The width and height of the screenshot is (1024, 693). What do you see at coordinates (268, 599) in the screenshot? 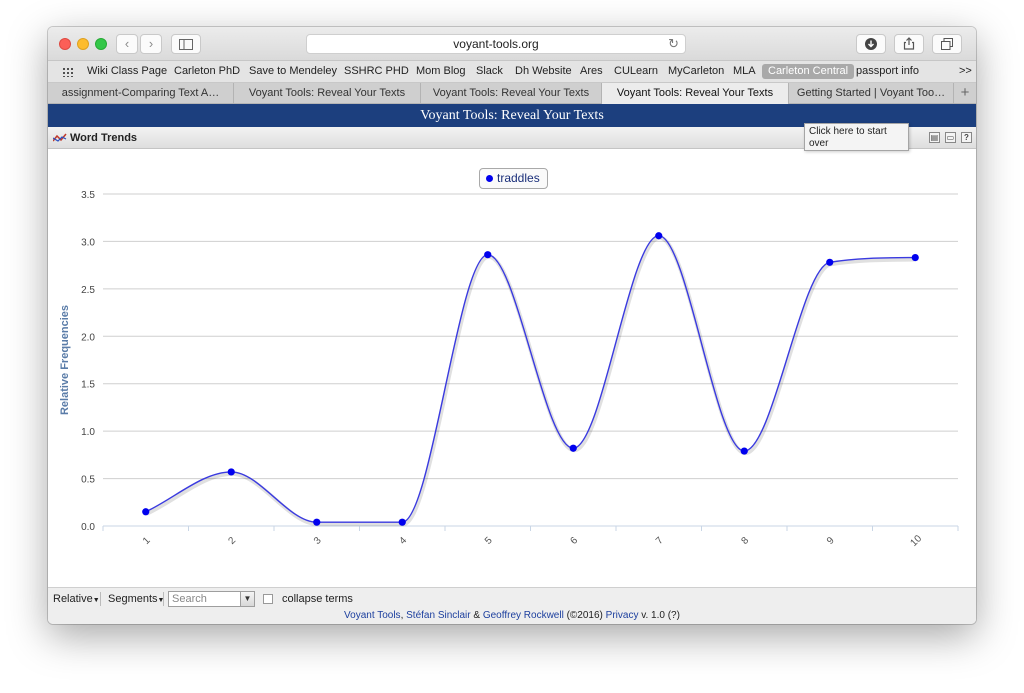
I see `collapse-terms-checkbox` at bounding box center [268, 599].